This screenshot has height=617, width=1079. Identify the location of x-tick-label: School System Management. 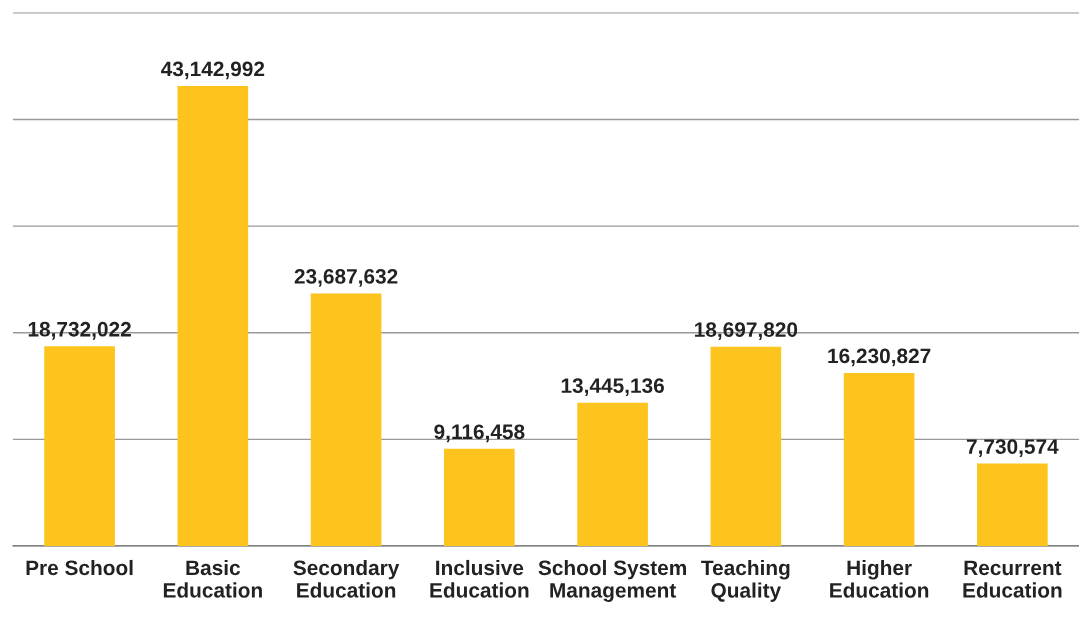
(612, 580).